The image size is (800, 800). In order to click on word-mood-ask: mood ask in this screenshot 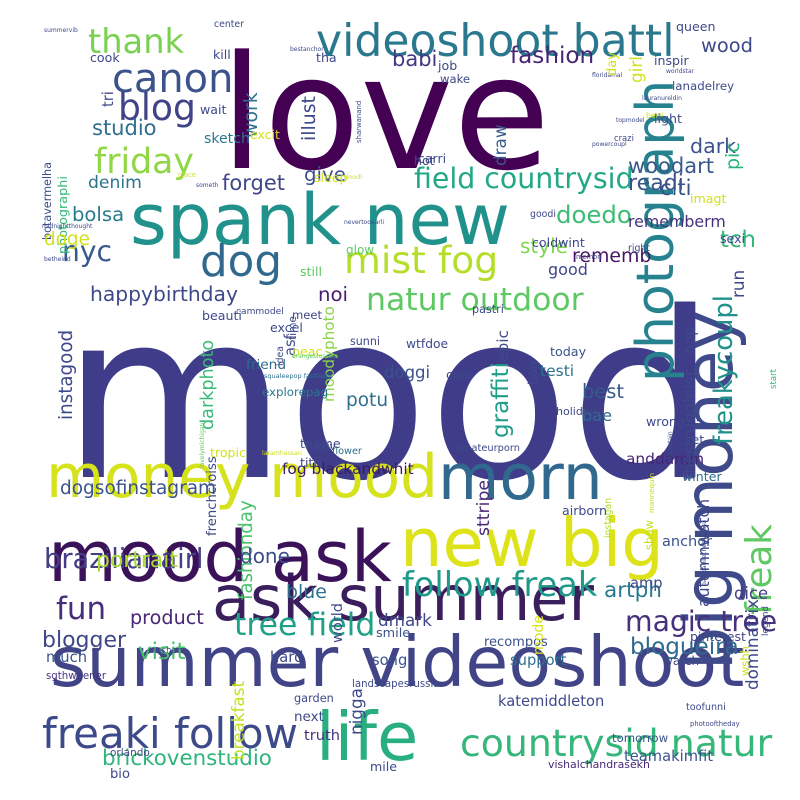, I will do `click(220, 556)`.